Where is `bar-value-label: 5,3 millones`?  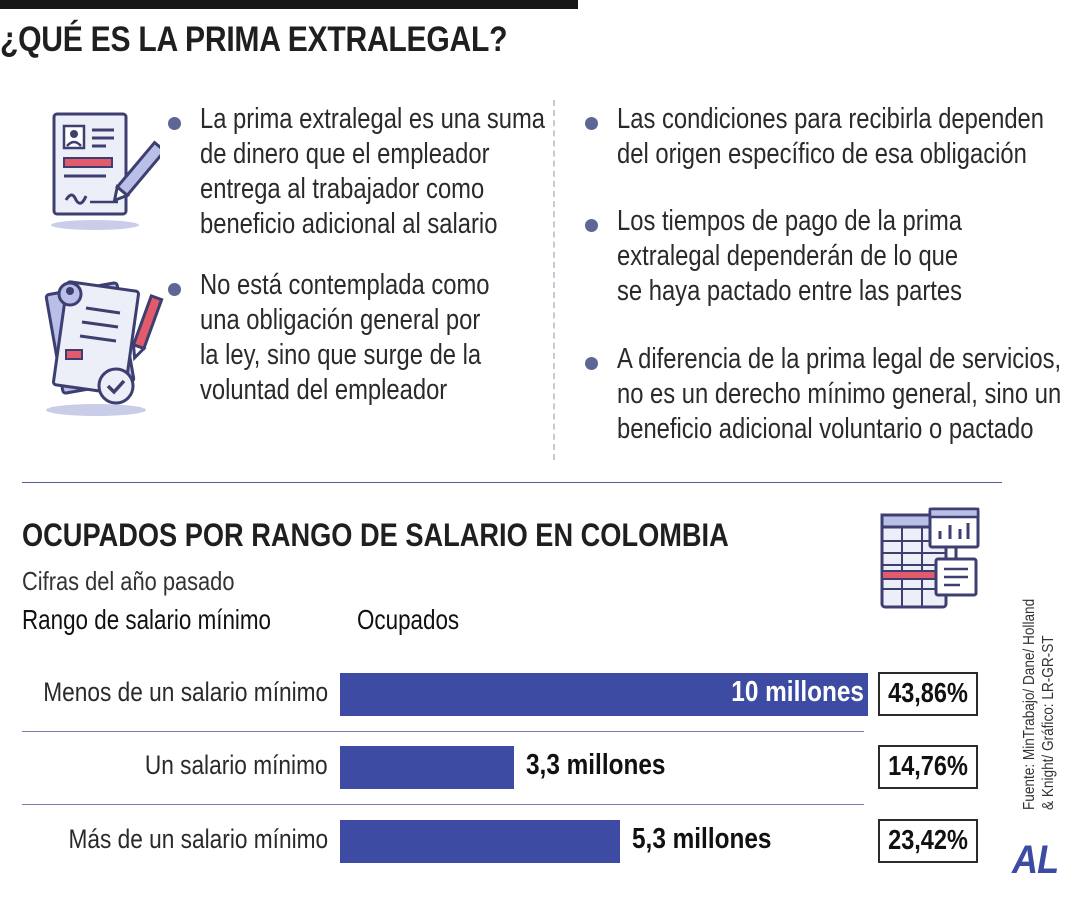 bar-value-label: 5,3 millones is located at coordinates (702, 839).